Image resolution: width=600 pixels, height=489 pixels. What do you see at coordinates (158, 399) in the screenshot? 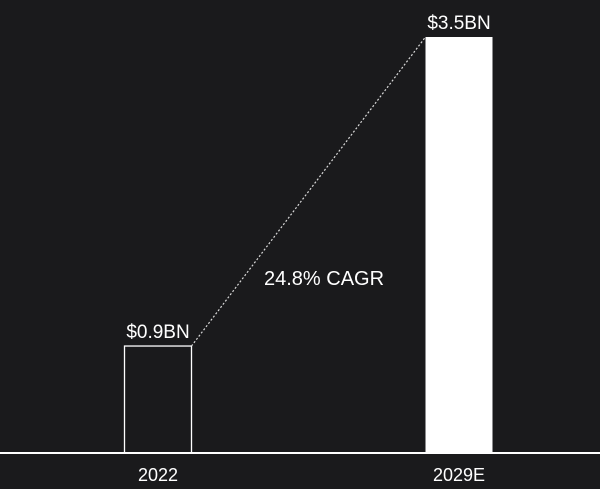
I see `bar-2022` at bounding box center [158, 399].